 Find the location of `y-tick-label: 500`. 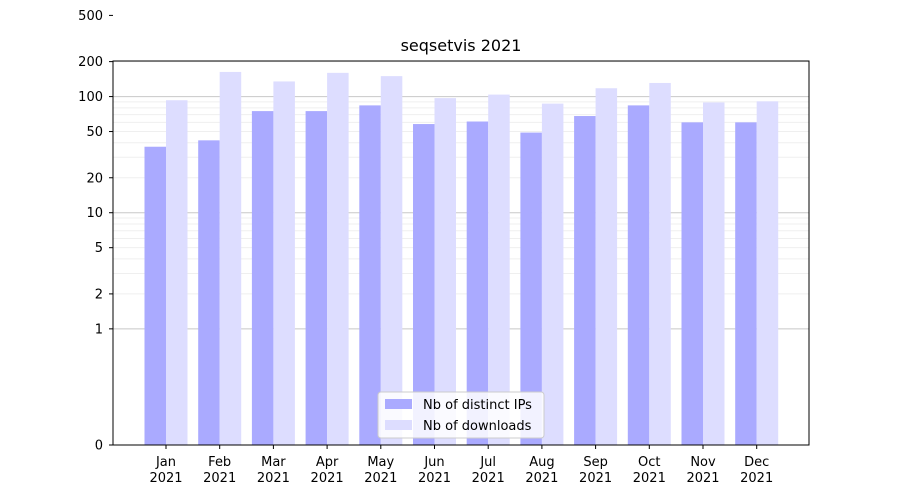

y-tick-label: 500 is located at coordinates (90, 16).